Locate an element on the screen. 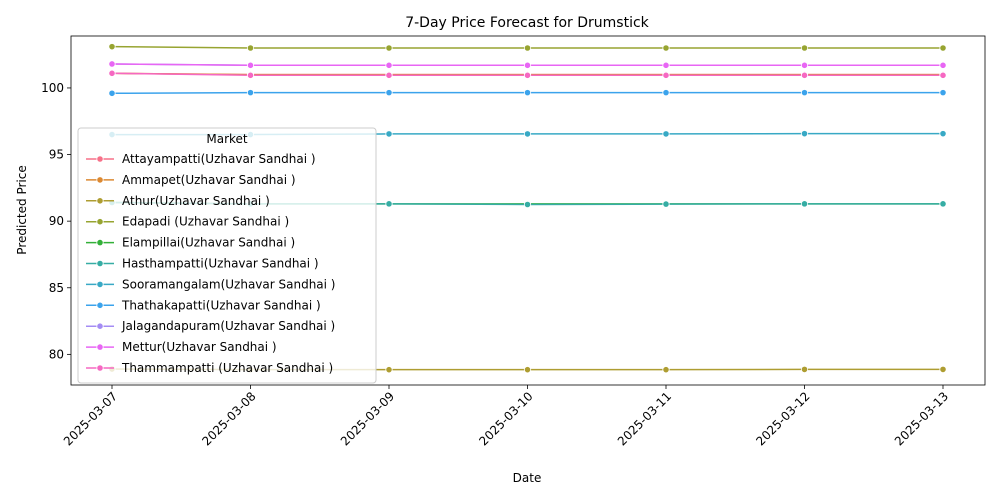 This screenshot has height=500, width=1000. y-tick-label: 85 is located at coordinates (56, 288).